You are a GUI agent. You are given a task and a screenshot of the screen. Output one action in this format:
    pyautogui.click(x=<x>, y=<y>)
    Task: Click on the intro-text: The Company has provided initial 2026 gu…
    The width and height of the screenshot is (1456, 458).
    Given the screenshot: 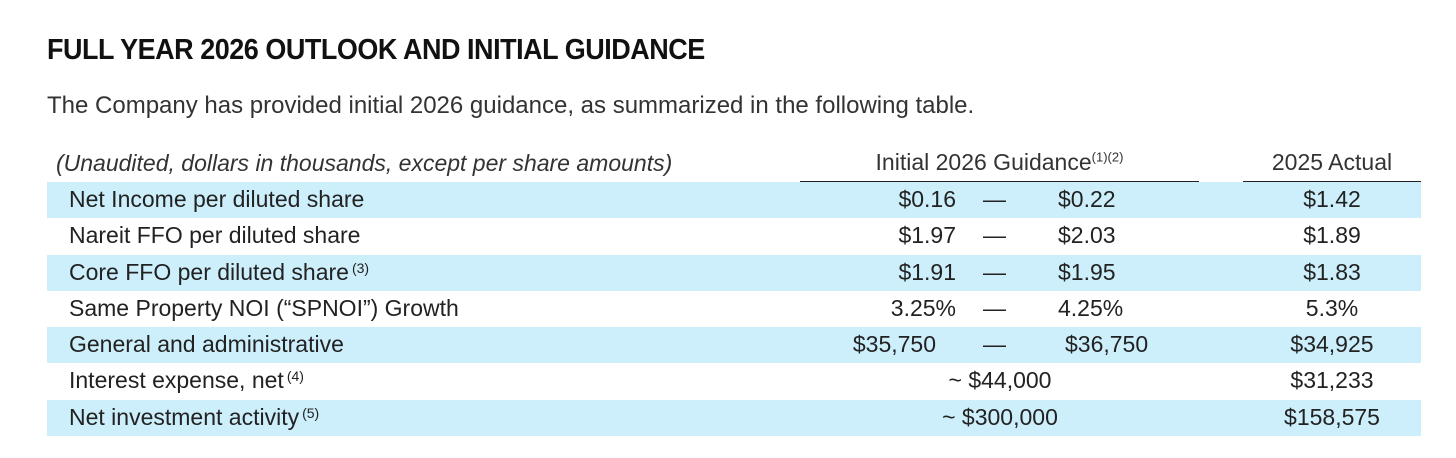 What is the action you would take?
    pyautogui.click(x=511, y=105)
    